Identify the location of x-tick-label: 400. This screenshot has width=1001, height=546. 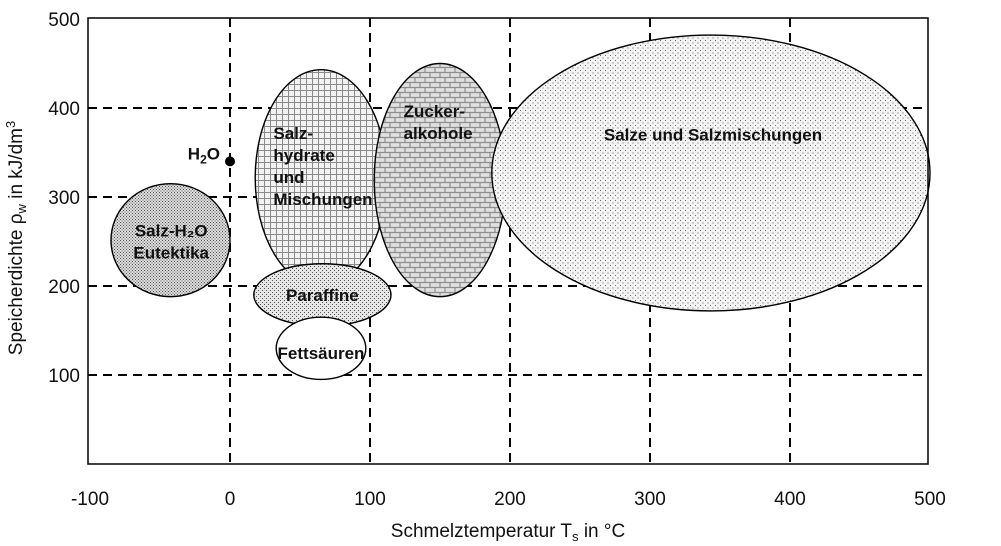
(790, 499).